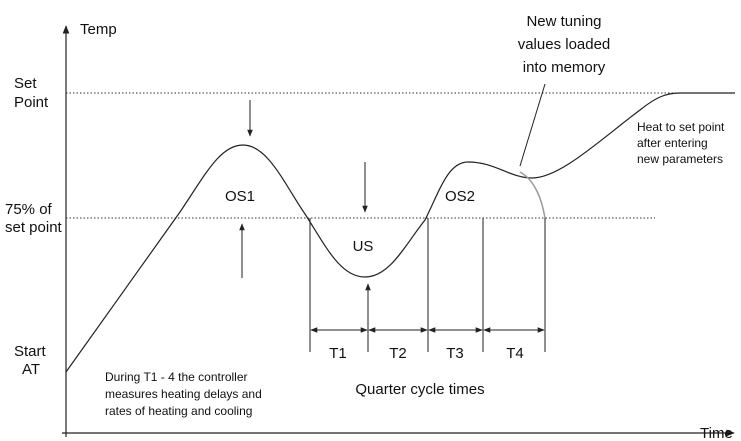 Image resolution: width=741 pixels, height=441 pixels. Describe the element at coordinates (338, 353) in the screenshot. I see `period-label: T1` at that location.